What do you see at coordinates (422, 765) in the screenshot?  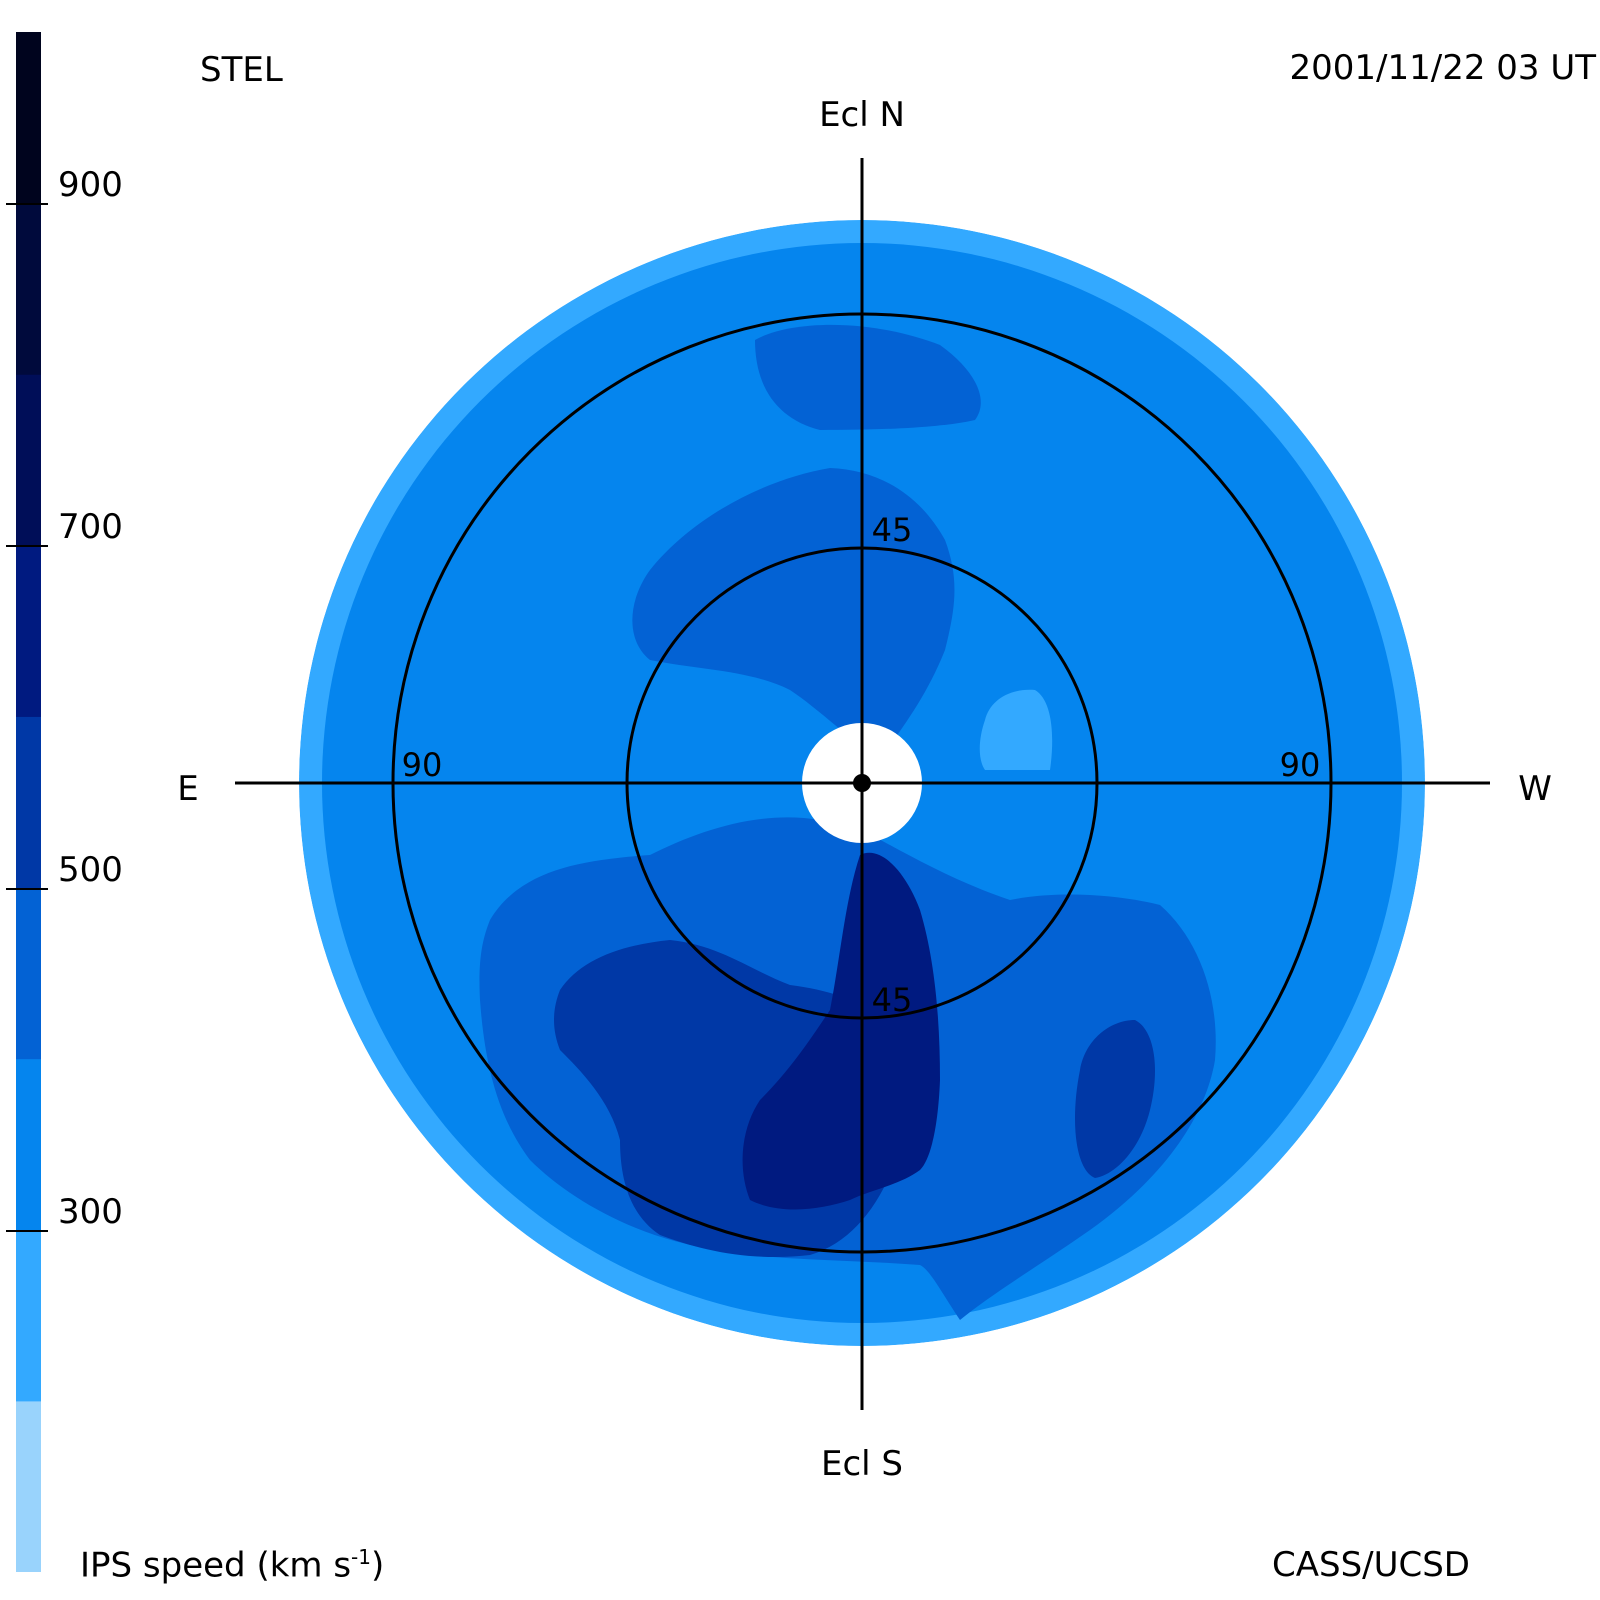 I see `ring-label-90-east: 90` at bounding box center [422, 765].